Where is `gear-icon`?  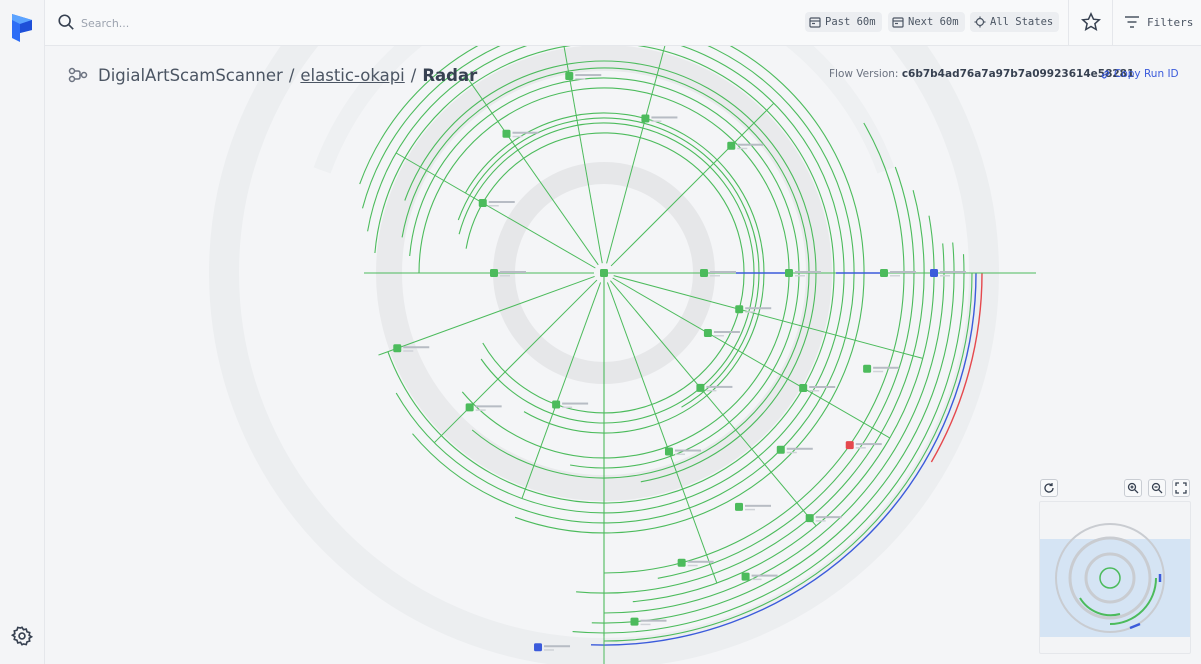
gear-icon is located at coordinates (22, 636).